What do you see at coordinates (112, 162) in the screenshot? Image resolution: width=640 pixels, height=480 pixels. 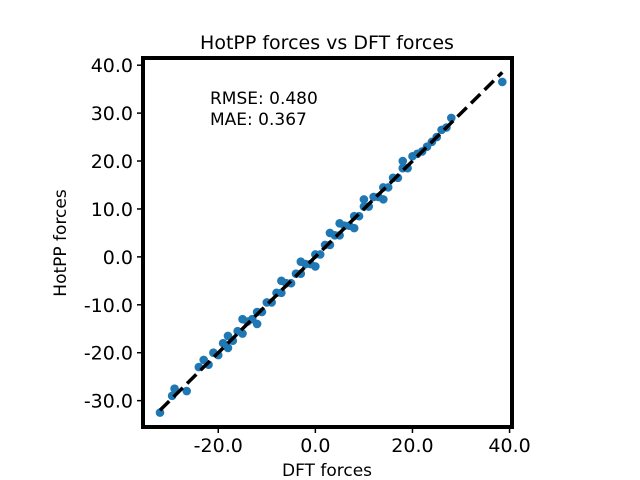 I see `y-tick-label: 20.0` at bounding box center [112, 162].